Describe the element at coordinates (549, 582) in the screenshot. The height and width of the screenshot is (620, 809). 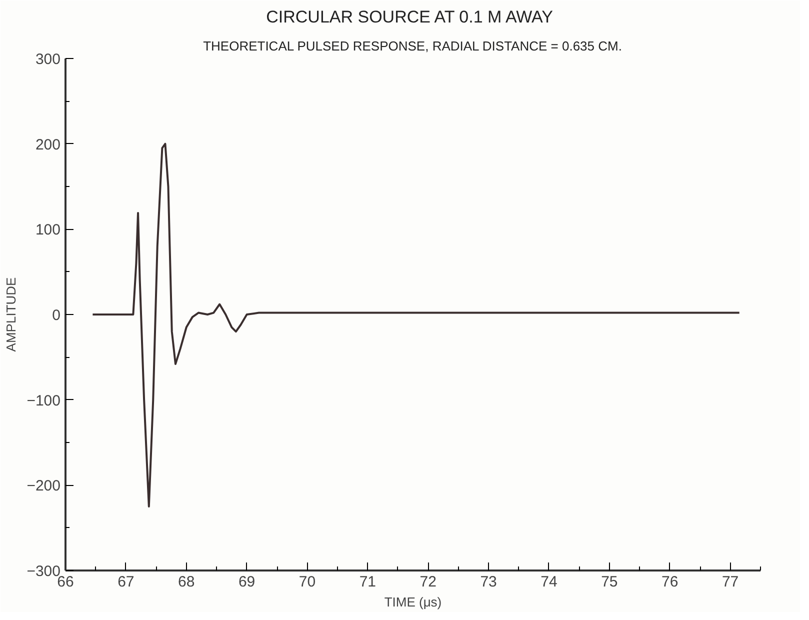
I see `x-tick-label: 74` at that location.